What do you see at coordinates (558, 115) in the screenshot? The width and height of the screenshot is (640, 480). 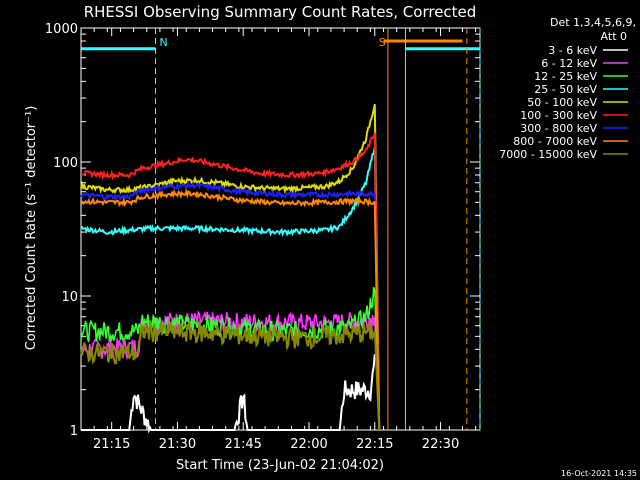 I see `legend-label: 100 - 300 keV` at bounding box center [558, 115].